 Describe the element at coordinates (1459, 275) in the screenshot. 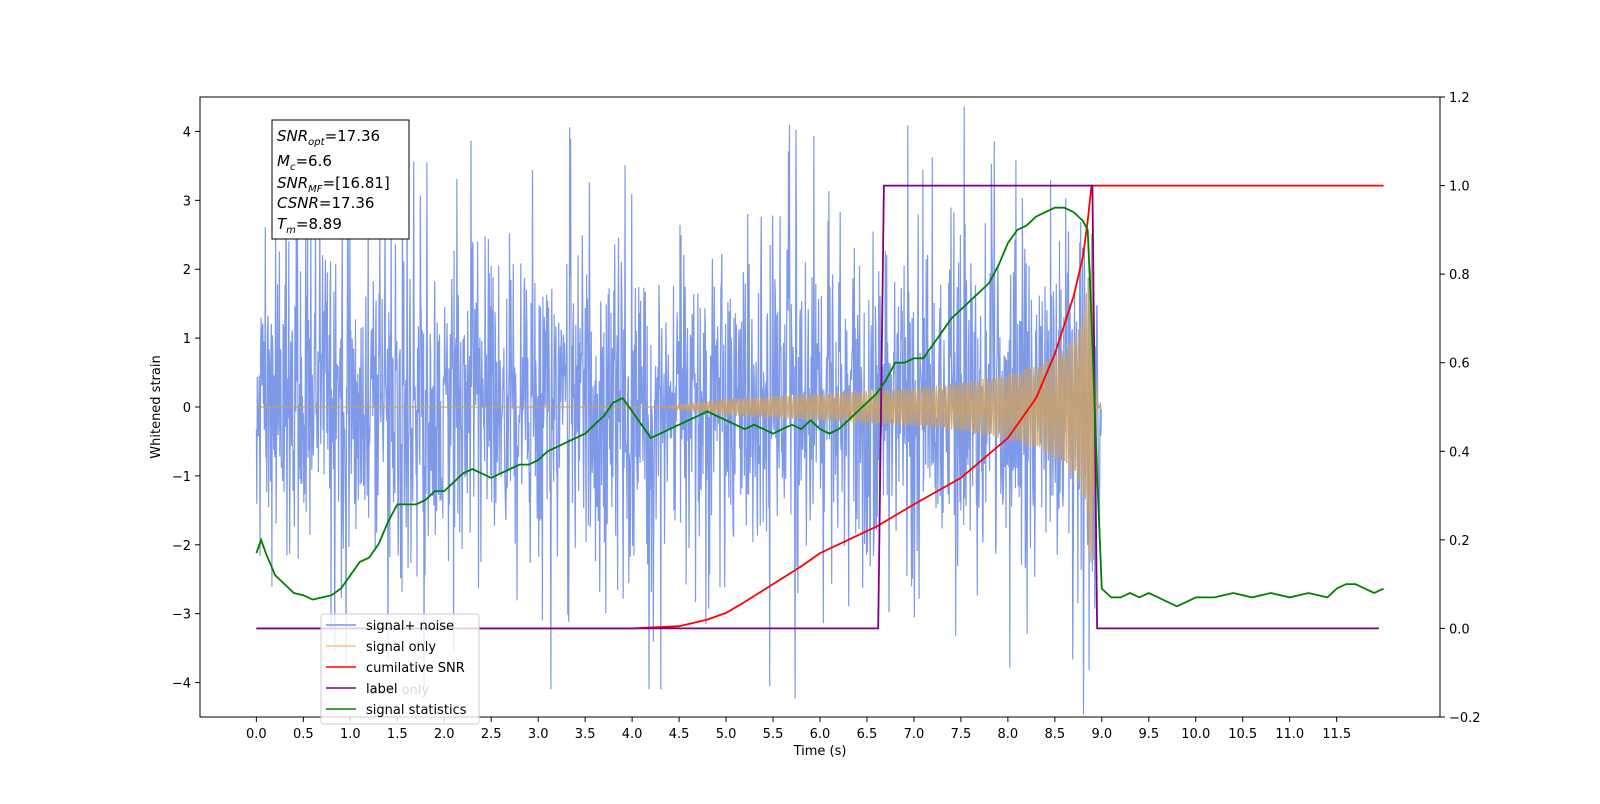

I see `y2-tick-label: 0.8` at that location.